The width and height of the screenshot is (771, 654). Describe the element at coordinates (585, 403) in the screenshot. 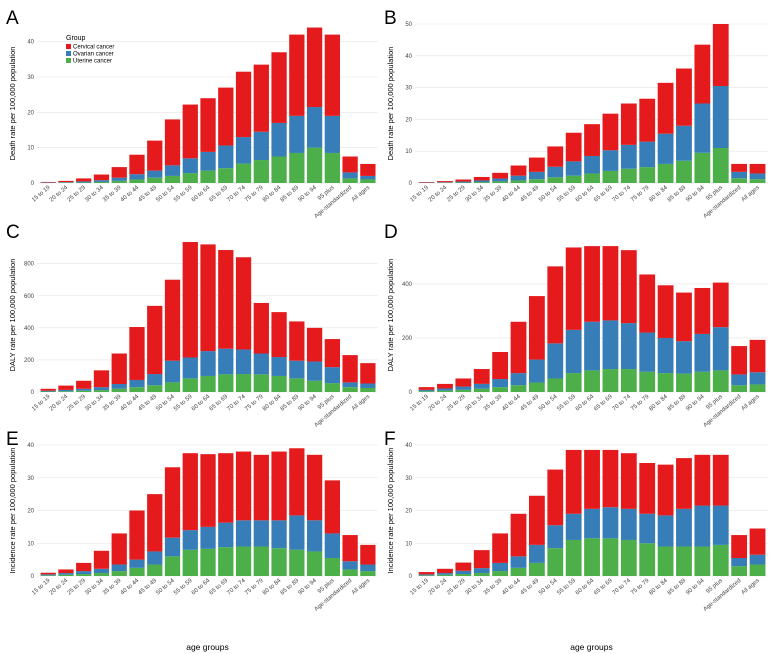

I see `x-tick-label: 60 to 64` at that location.